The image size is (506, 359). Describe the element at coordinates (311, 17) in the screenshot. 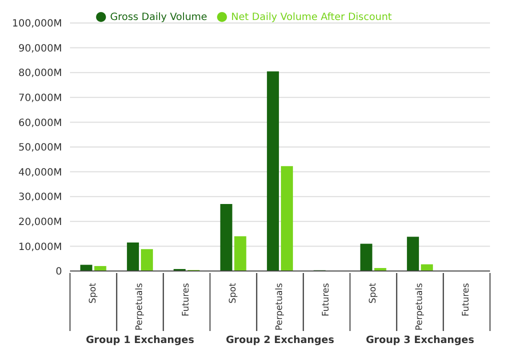

I see `legend-label: Net Daily Volume After Discount` at that location.